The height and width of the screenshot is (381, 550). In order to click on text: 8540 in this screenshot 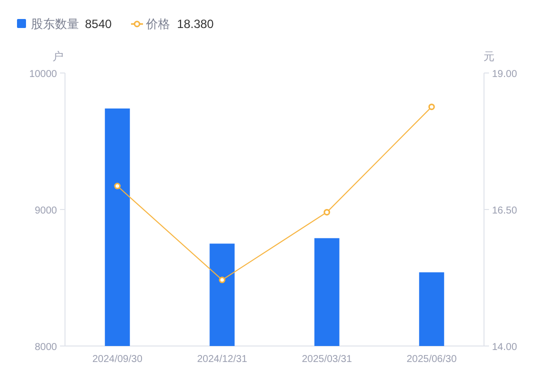, I will do `click(98, 24)`.